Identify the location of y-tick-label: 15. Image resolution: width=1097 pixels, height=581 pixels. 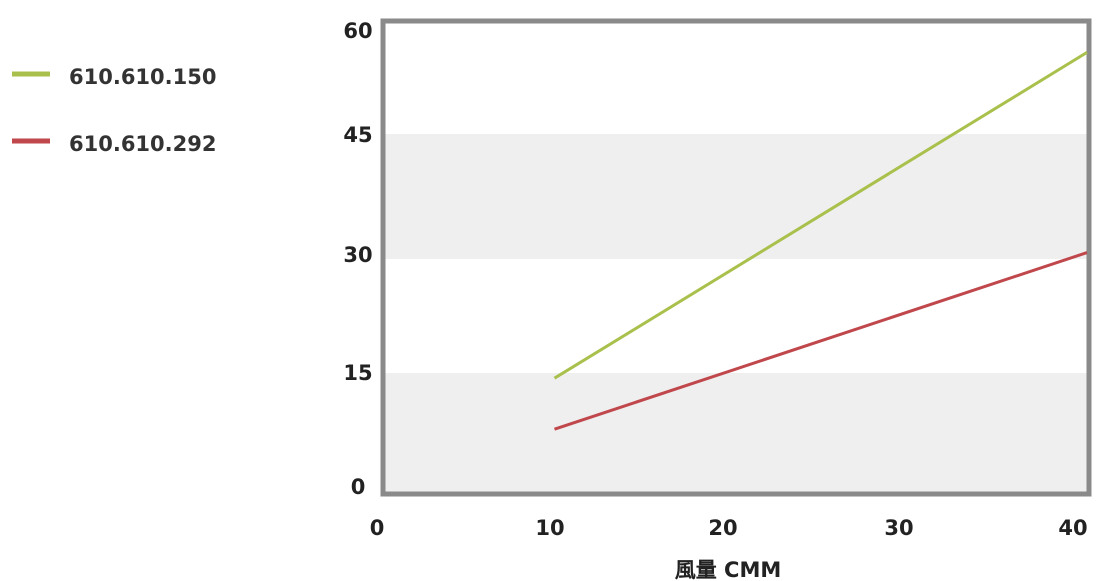
(357, 373).